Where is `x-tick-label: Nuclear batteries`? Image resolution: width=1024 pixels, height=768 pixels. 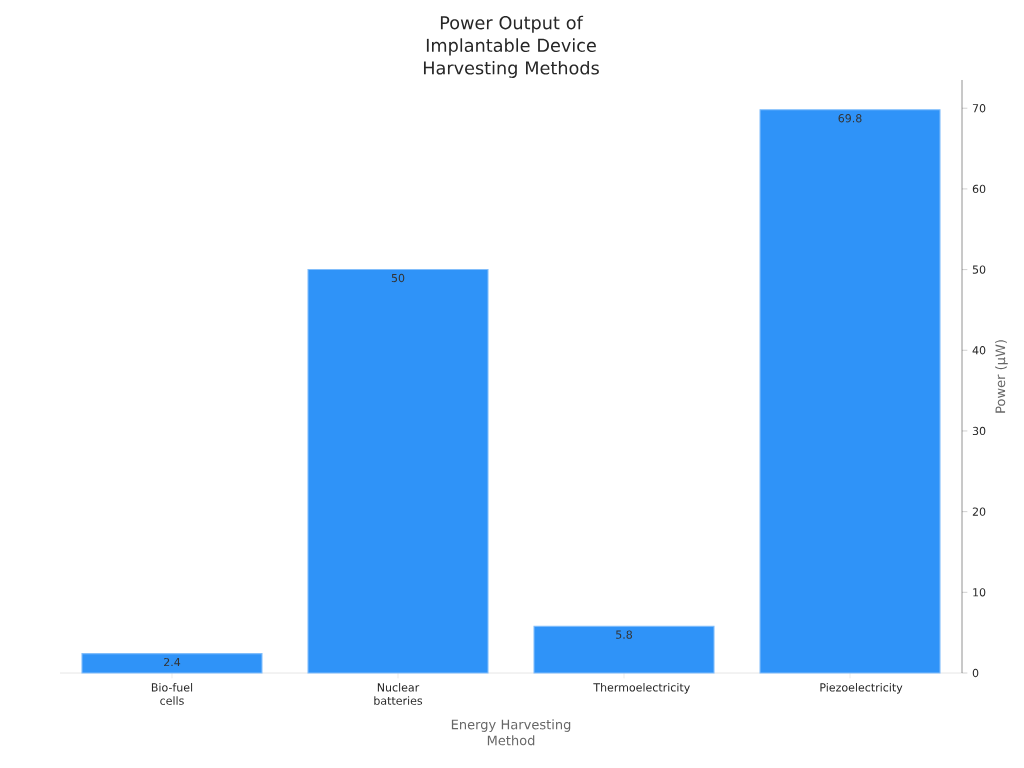
x-tick-label: Nuclear batteries is located at coordinates (398, 694).